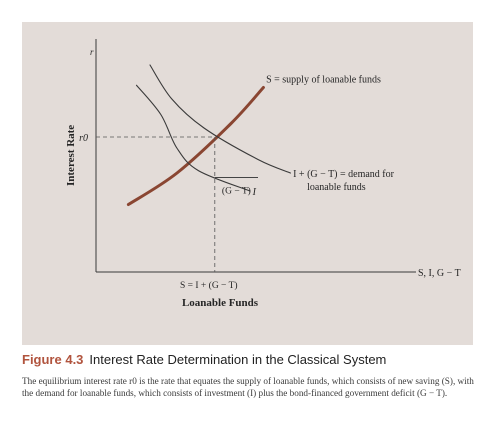  I want to click on supply-curve-label: S = supply of loanable funds, so click(323, 80).